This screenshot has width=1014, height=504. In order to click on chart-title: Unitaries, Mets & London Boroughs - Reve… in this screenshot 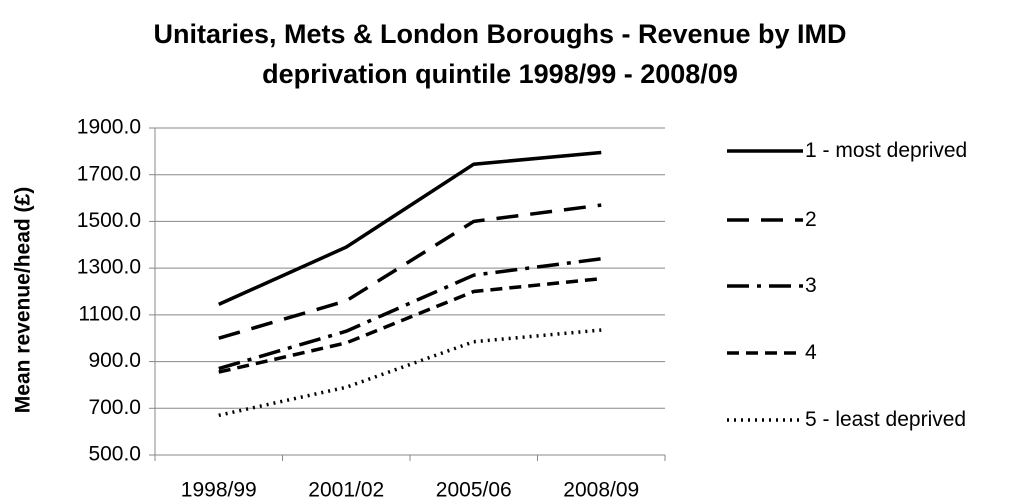, I will do `click(500, 54)`.